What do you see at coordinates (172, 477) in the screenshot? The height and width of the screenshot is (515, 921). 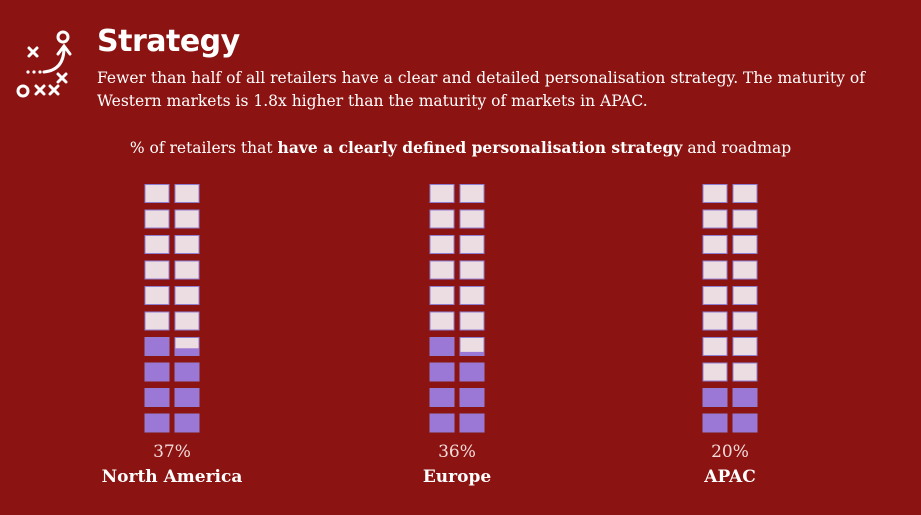 I see `category-label: North America` at bounding box center [172, 477].